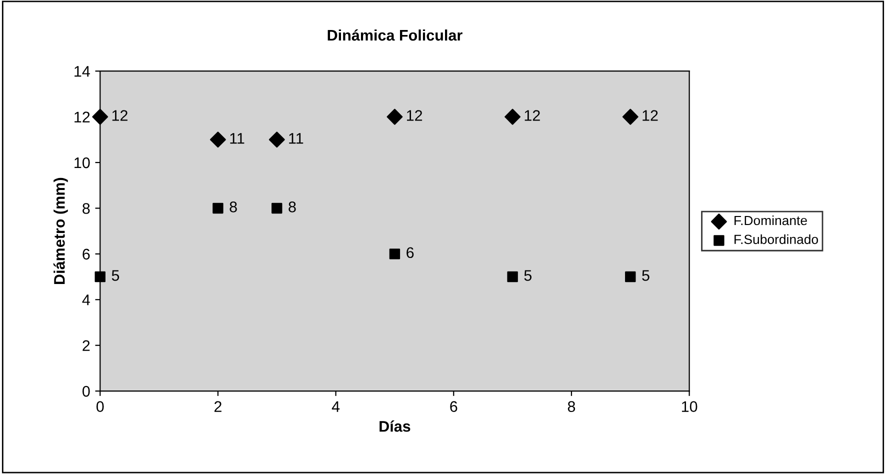  I want to click on x-tick-label: 4, so click(336, 406).